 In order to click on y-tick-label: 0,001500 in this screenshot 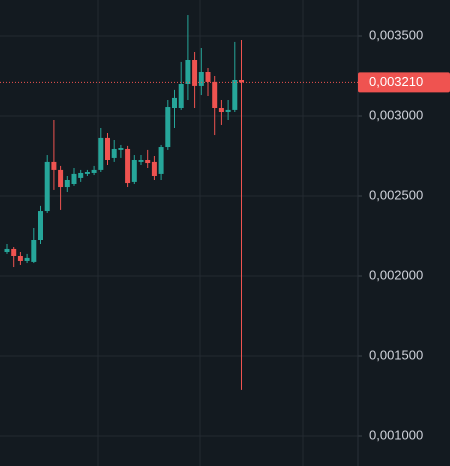, I will do `click(396, 354)`.